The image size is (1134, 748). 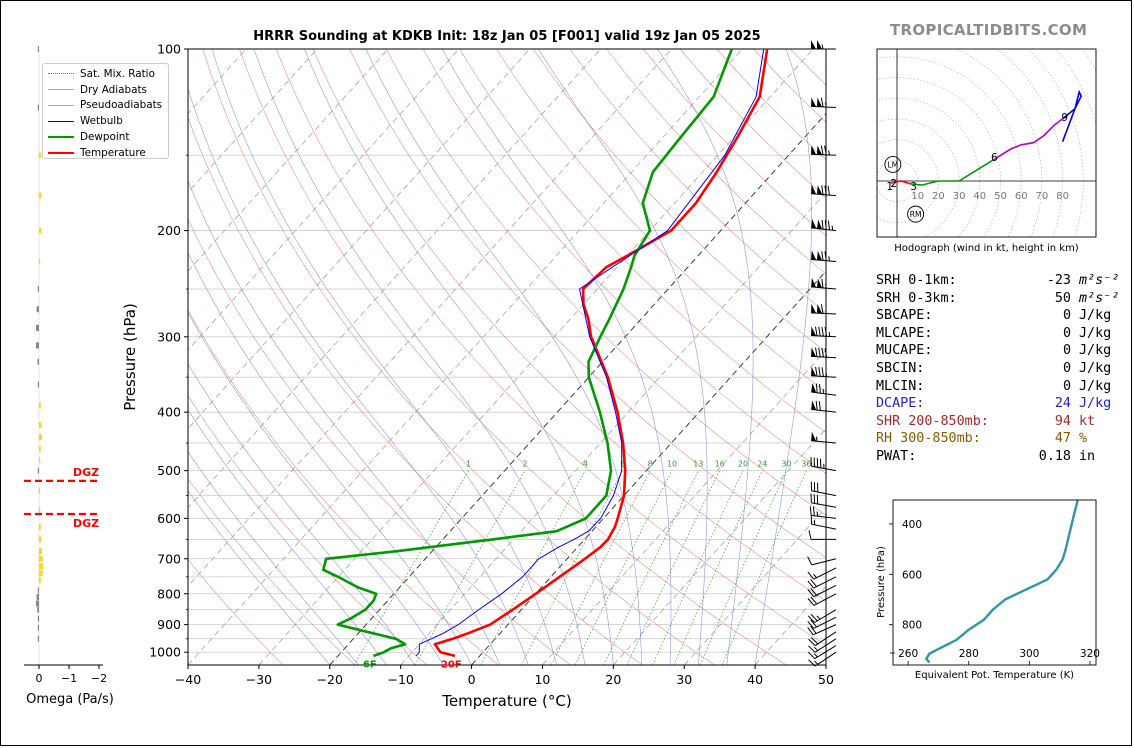 What do you see at coordinates (908, 654) in the screenshot?
I see `theta-e-x-tick-label: 260` at bounding box center [908, 654].